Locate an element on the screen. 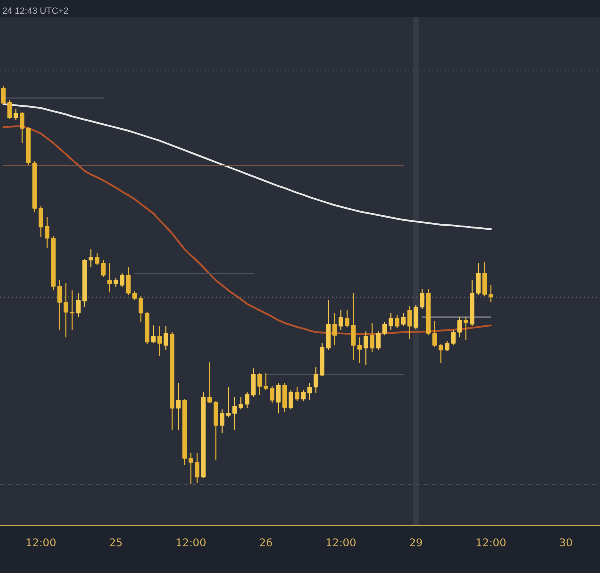  x-tick-label: 30 is located at coordinates (566, 543).